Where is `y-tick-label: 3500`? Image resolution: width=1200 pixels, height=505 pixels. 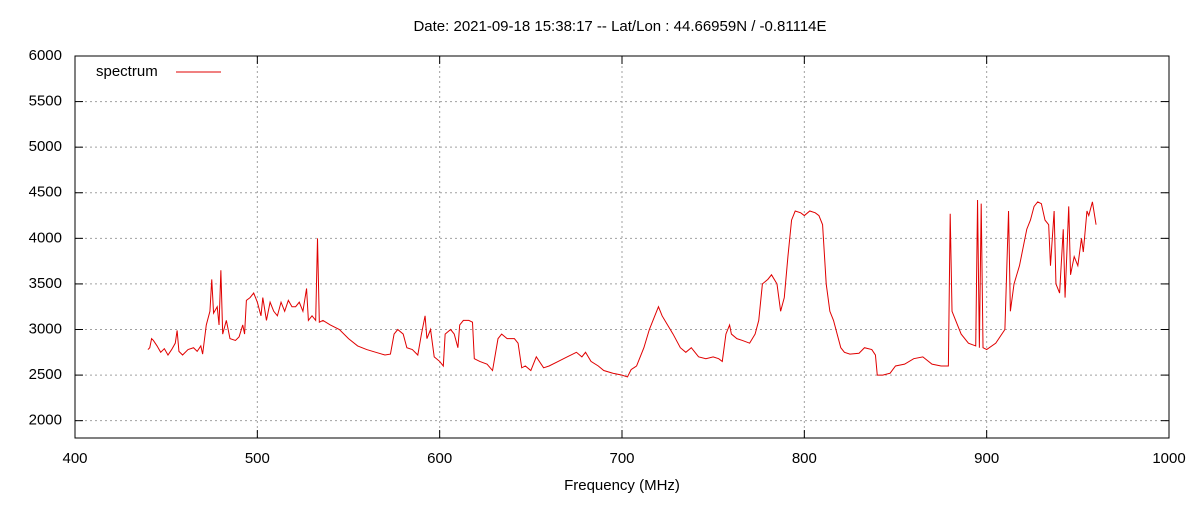 y-tick-label: 3500 is located at coordinates (45, 283).